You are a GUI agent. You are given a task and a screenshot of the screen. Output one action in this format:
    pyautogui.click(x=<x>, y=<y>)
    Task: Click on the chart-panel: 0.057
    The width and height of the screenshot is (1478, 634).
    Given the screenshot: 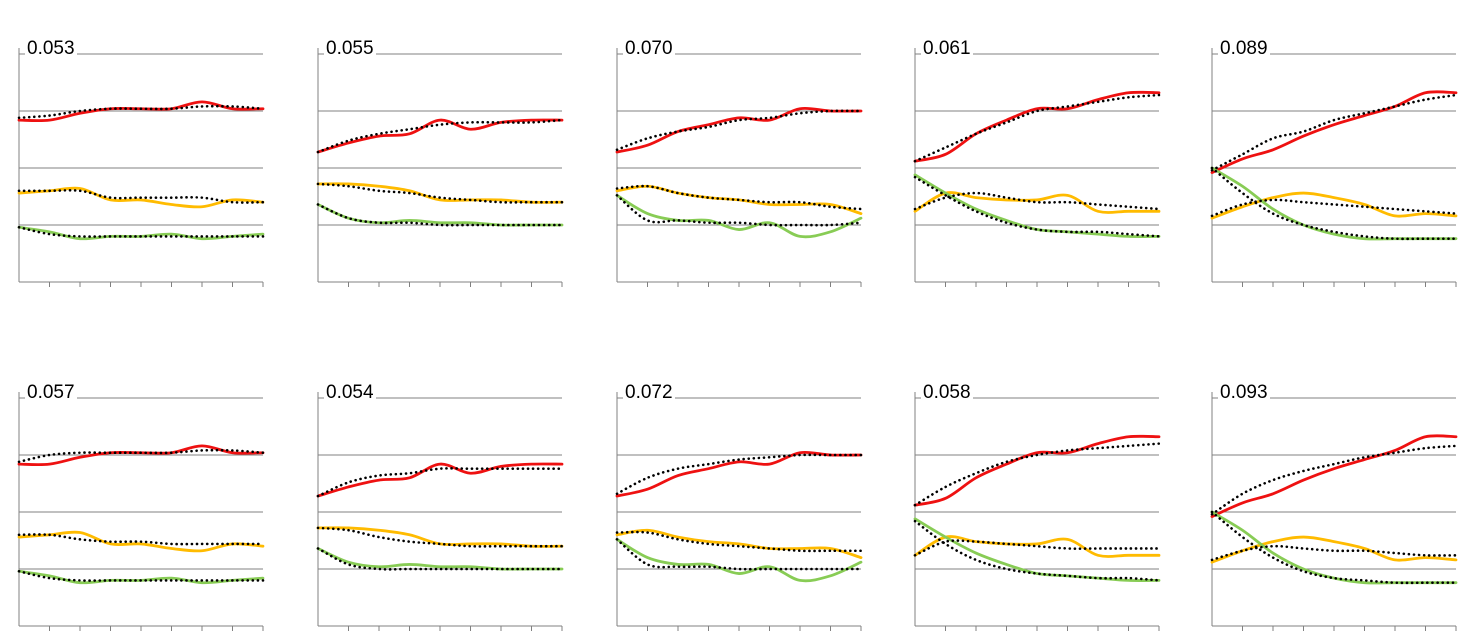 What is the action you would take?
    pyautogui.click(x=148, y=504)
    